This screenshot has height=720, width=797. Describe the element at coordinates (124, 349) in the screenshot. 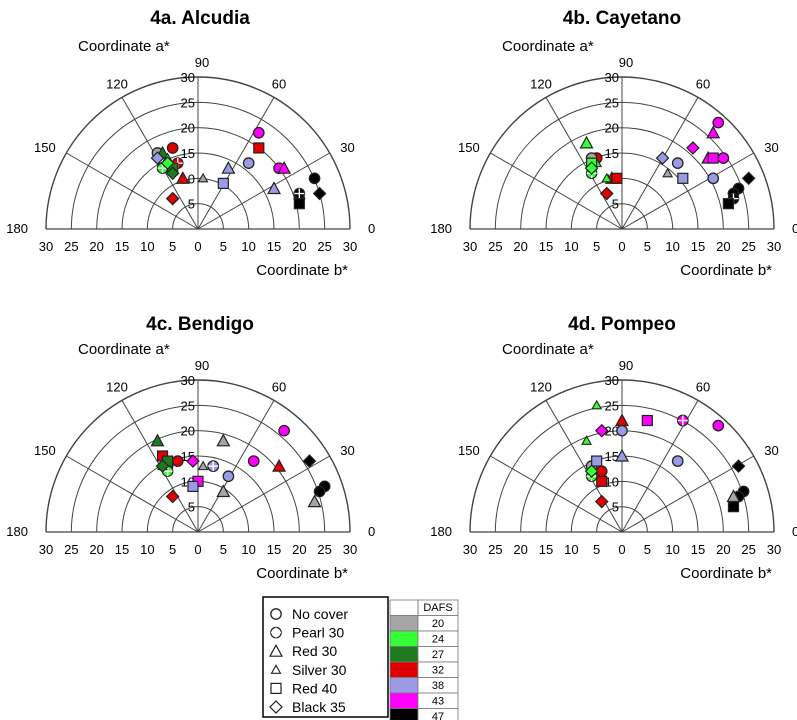

I see `y-axis-label: Coordinate a*` at that location.